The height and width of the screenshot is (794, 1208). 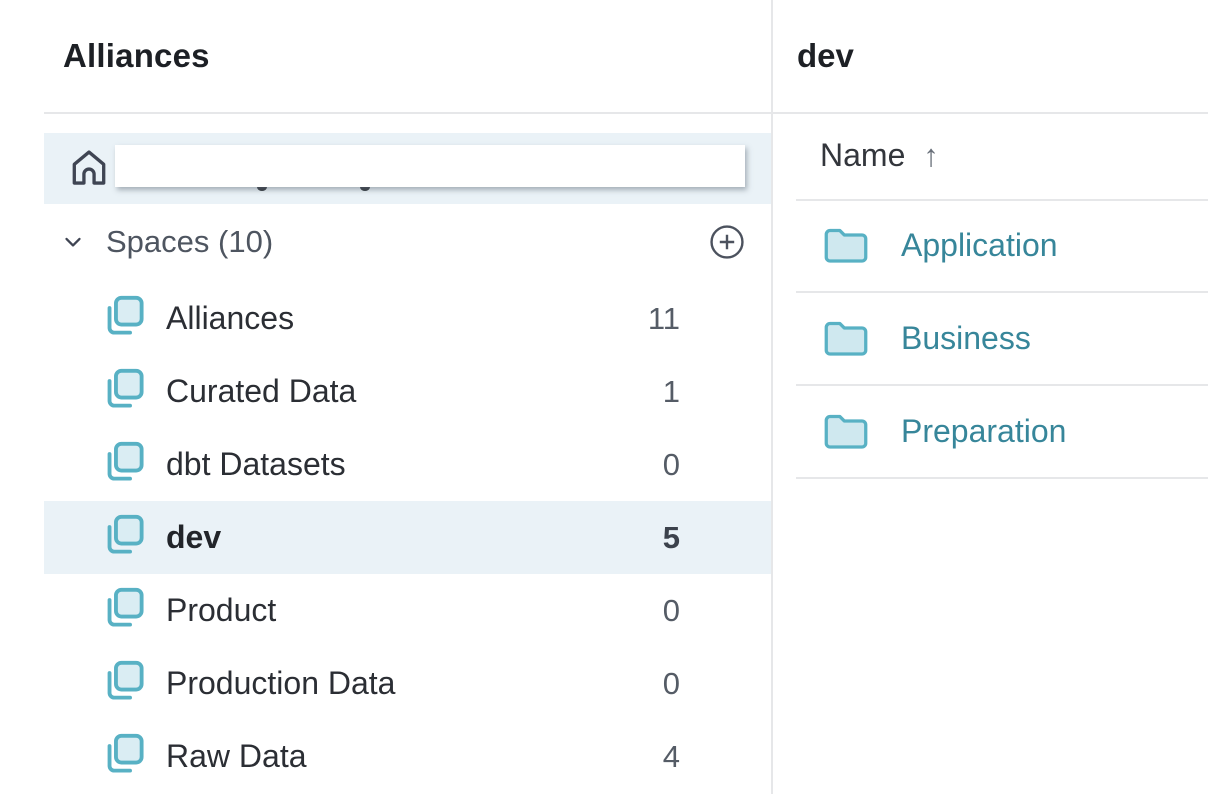 I want to click on space-row: dbt Datasets 0, so click(x=408, y=464).